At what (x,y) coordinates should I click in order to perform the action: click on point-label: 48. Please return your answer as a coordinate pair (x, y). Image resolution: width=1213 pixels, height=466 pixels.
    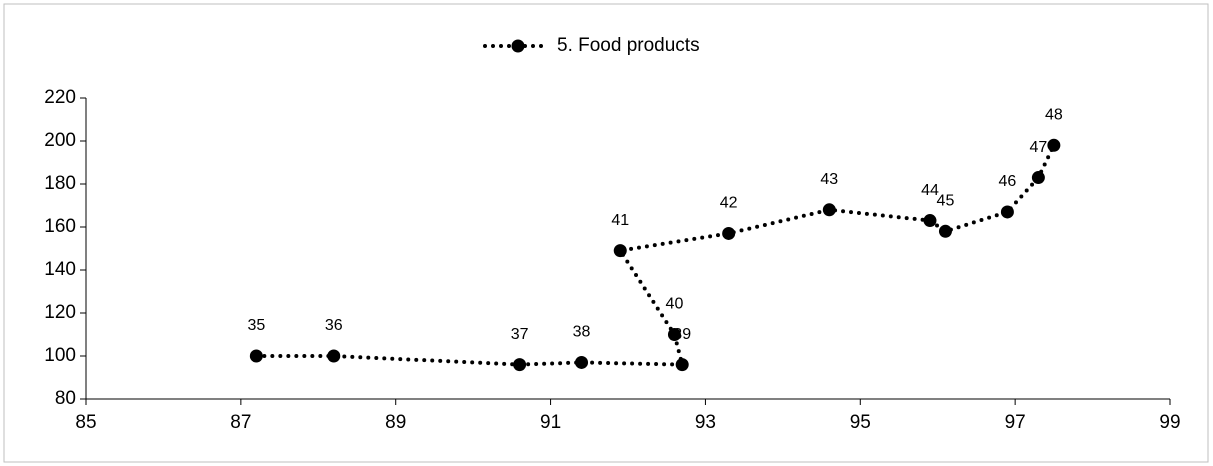
    Looking at the image, I should click on (1054, 115).